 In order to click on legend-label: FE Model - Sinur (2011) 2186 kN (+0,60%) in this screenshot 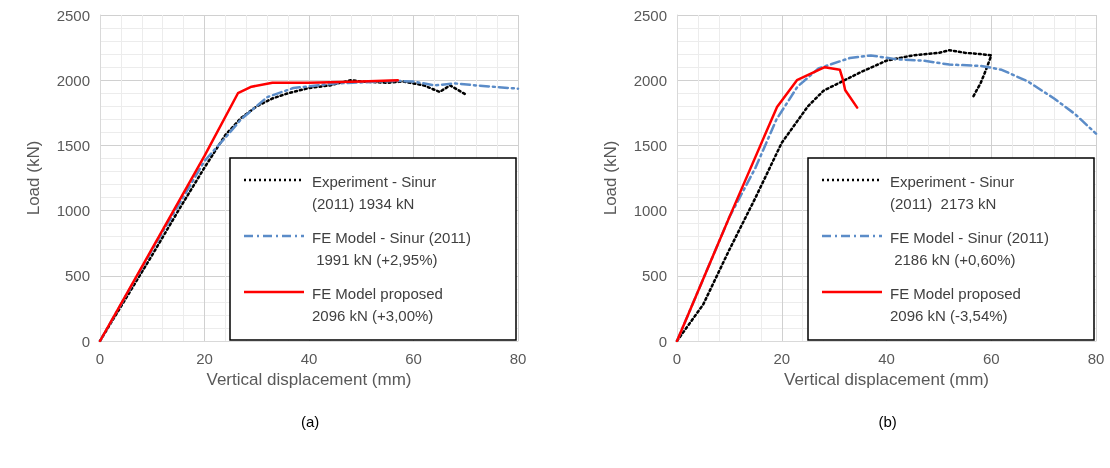, I will do `click(969, 248)`.